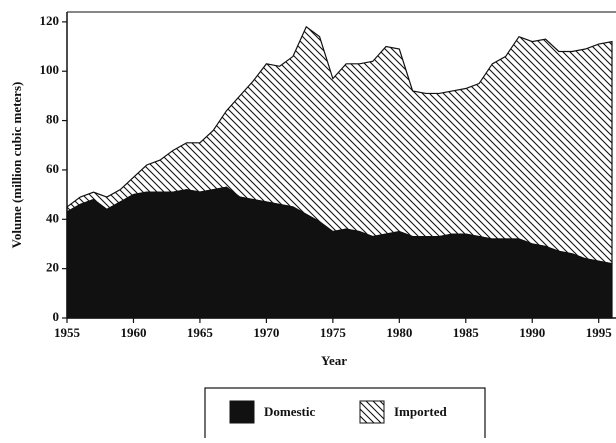  What do you see at coordinates (333, 332) in the screenshot?
I see `x-tick-label: 1975` at bounding box center [333, 332].